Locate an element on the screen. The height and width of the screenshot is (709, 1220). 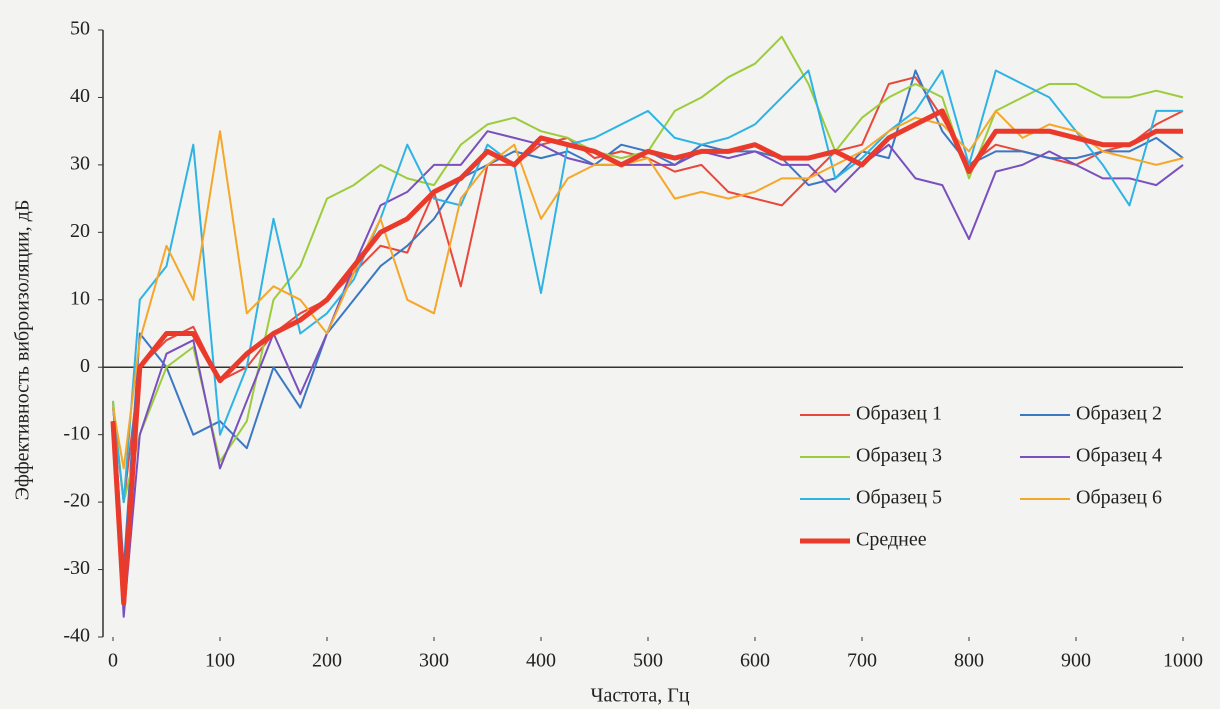
legend-label: Образец 5 is located at coordinates (899, 498).